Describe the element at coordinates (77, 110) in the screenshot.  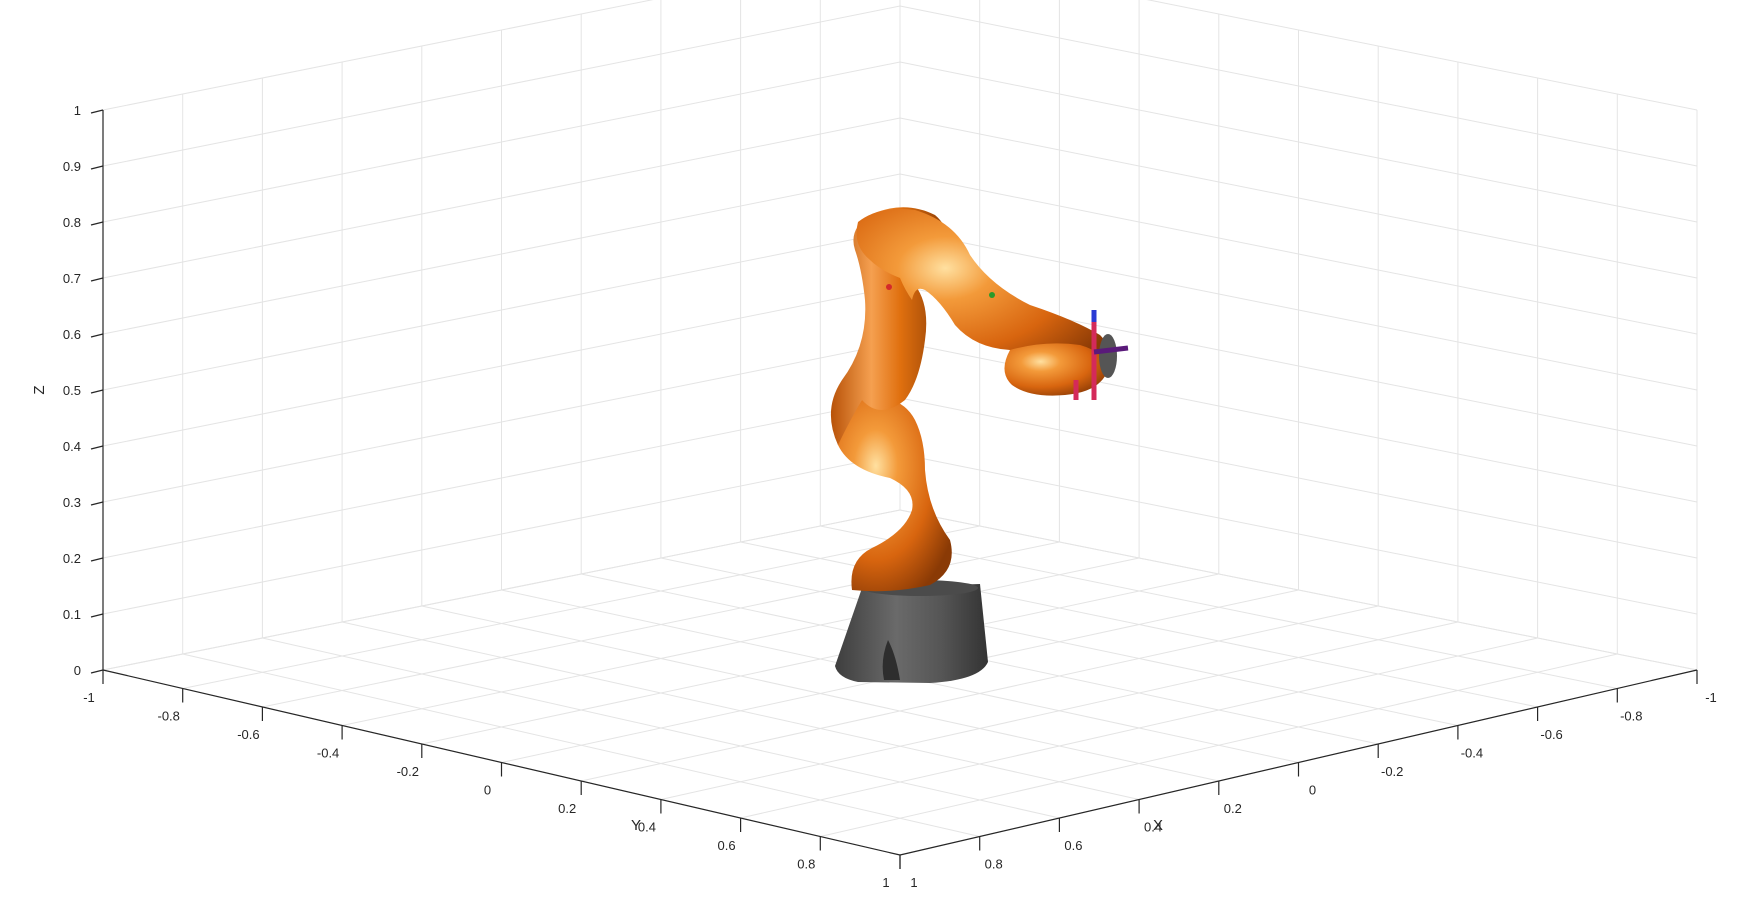
I see `z-tick-label: 1` at that location.